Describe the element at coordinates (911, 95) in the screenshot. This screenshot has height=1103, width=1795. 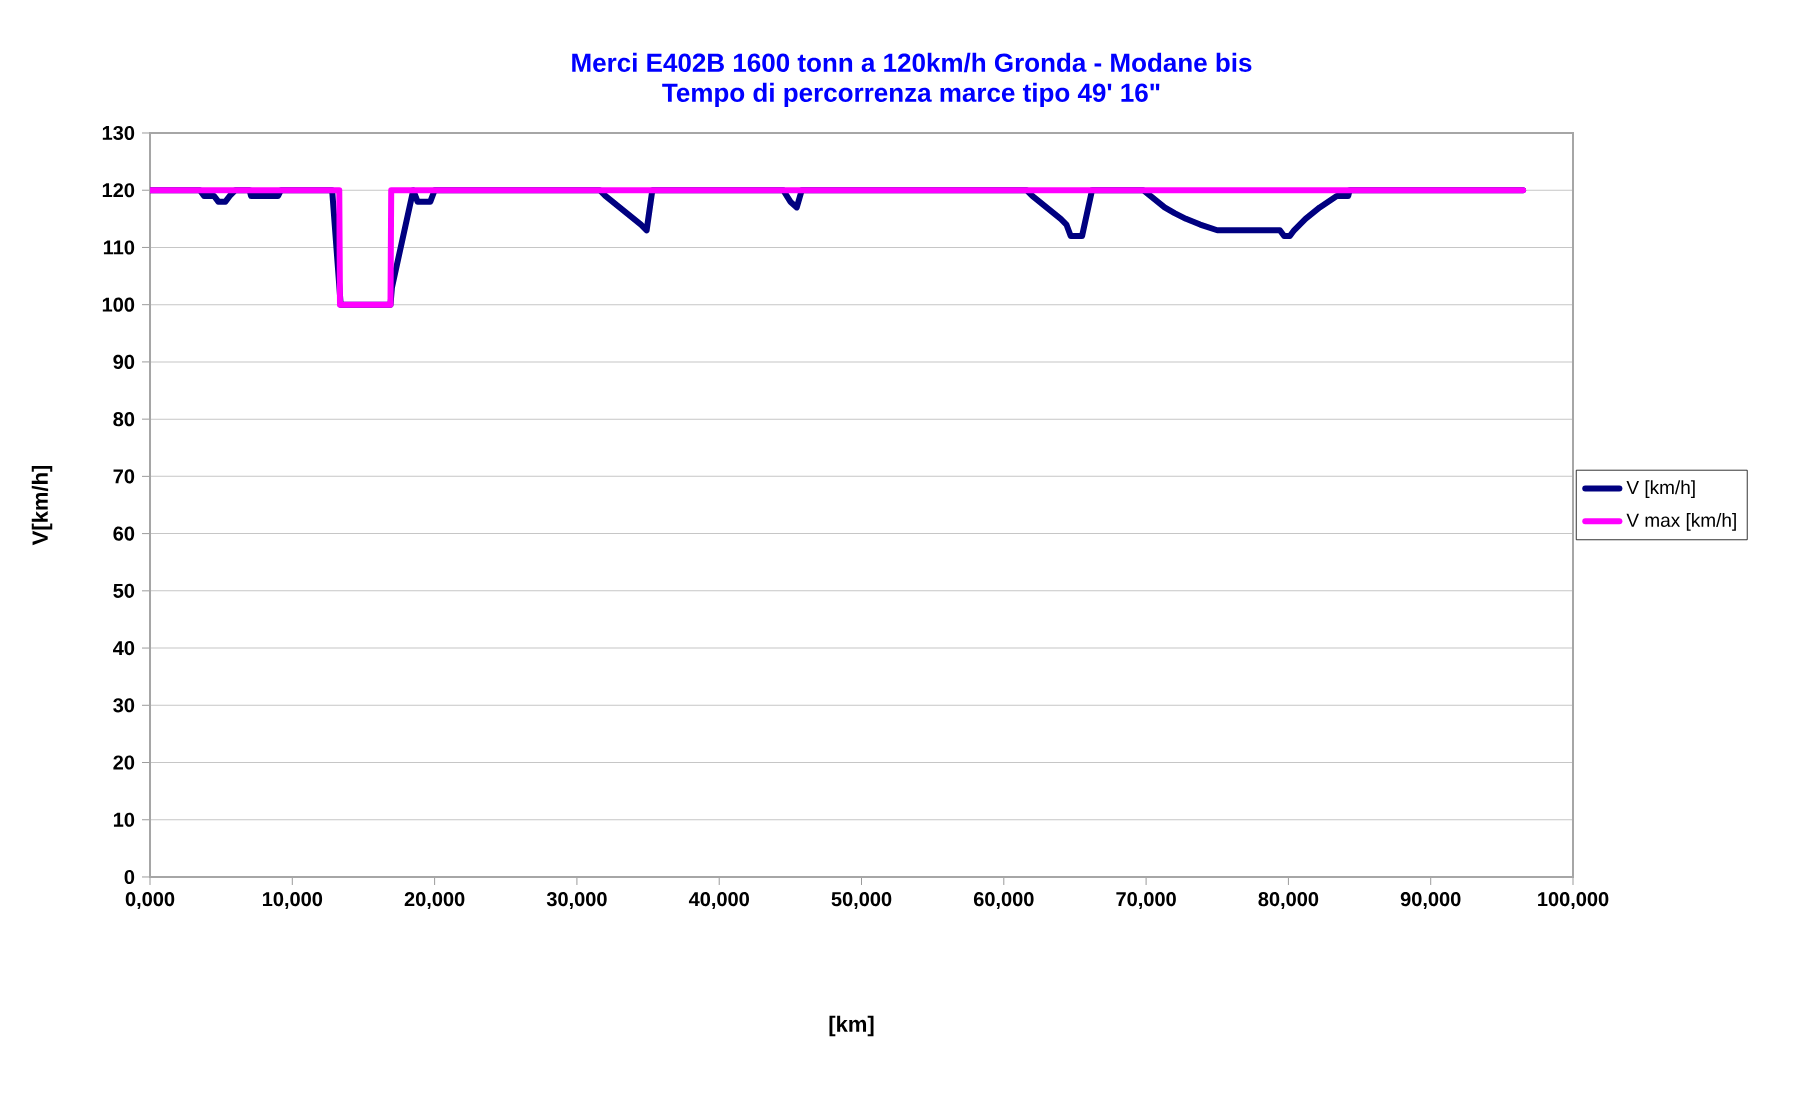
I see `chart-subtitle: Tempo di percorrenza marce tipo 49' 16"` at that location.